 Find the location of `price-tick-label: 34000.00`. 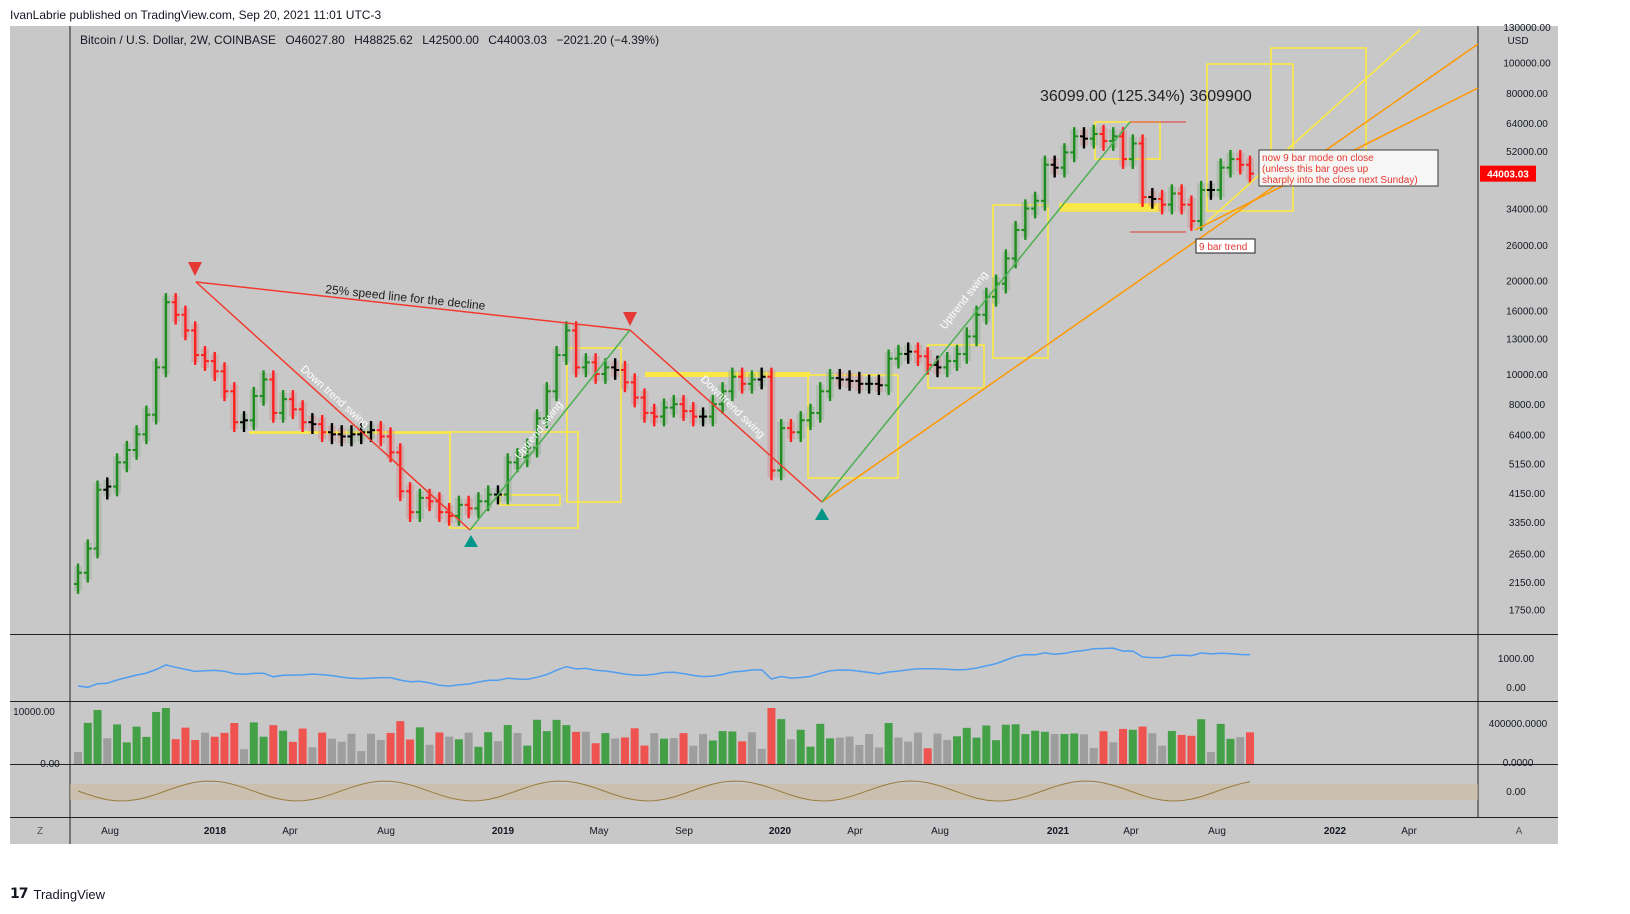

price-tick-label: 34000.00 is located at coordinates (1527, 210).